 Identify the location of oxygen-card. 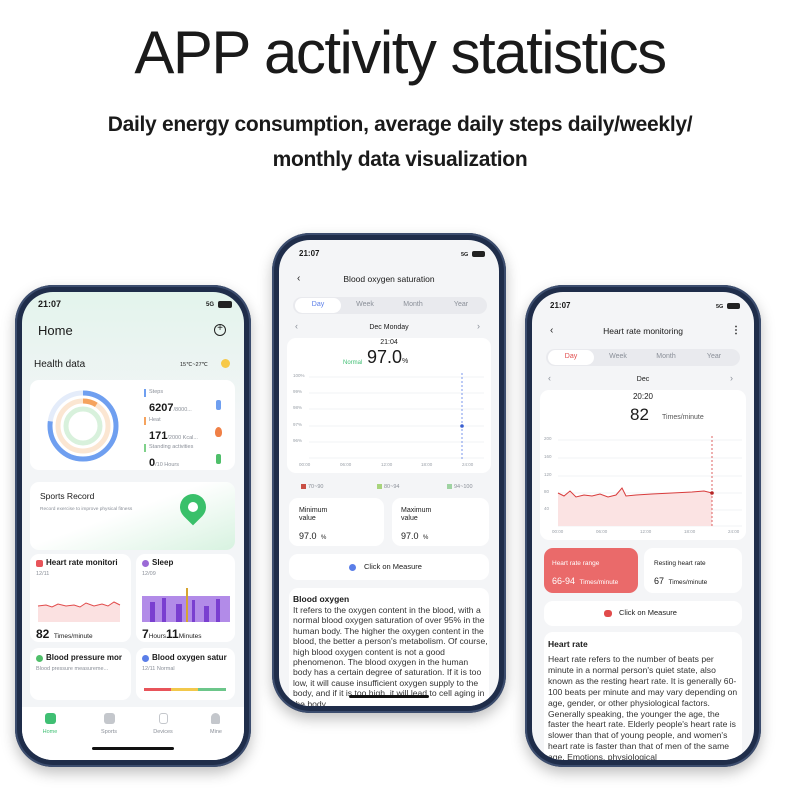
(185, 674).